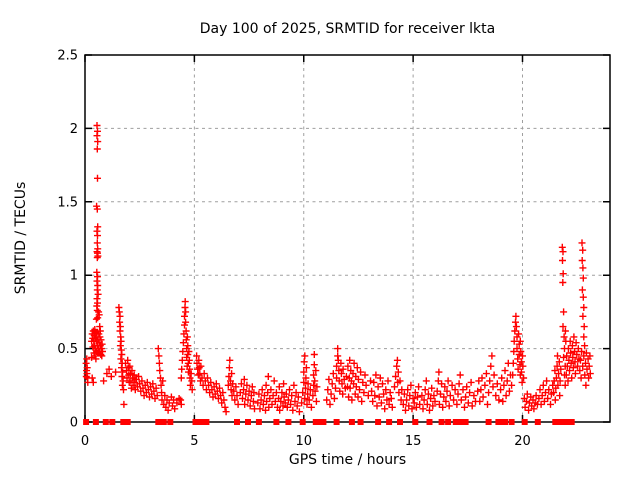 The image size is (640, 480). Describe the element at coordinates (74, 423) in the screenshot. I see `y-tick-label: 0` at that location.